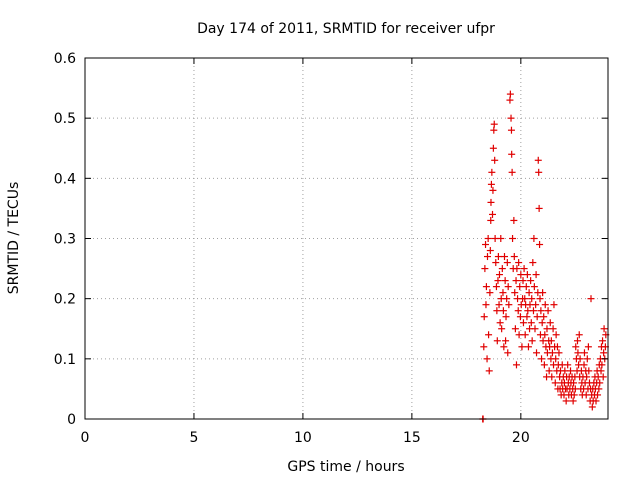  I want to click on y-tick-label: 0.1, so click(65, 360).